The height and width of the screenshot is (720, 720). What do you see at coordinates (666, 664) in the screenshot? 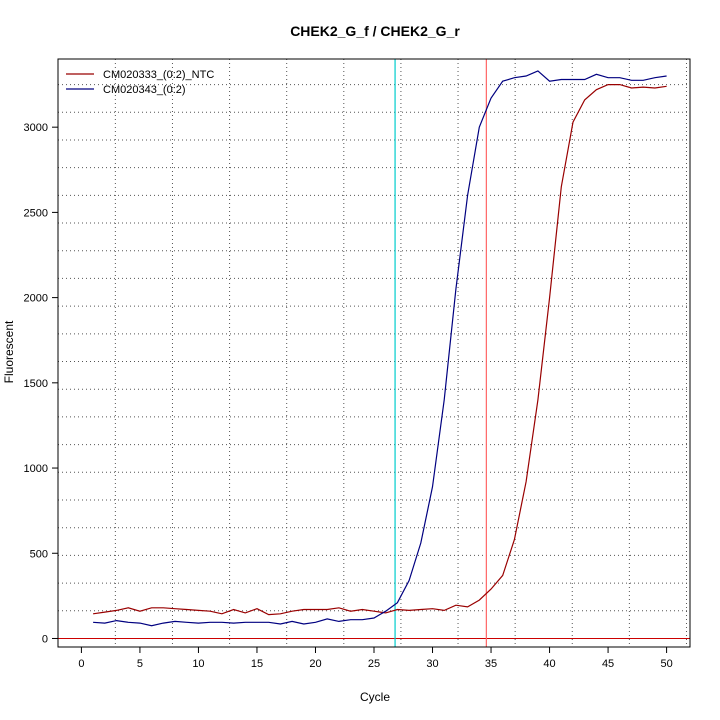
I see `x-tick-label: 50` at bounding box center [666, 664].